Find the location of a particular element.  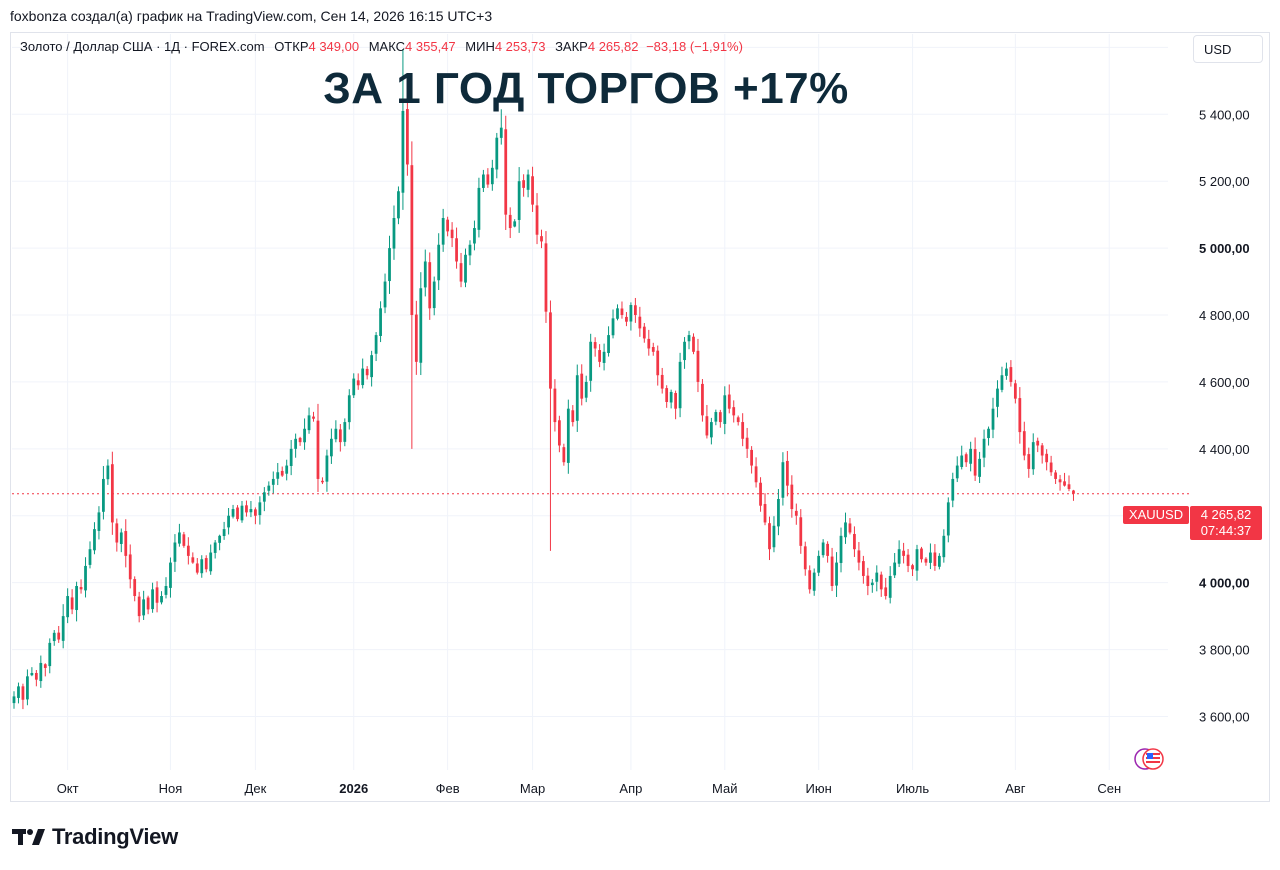

y-tick-label: 5 000,00 is located at coordinates (1224, 248).